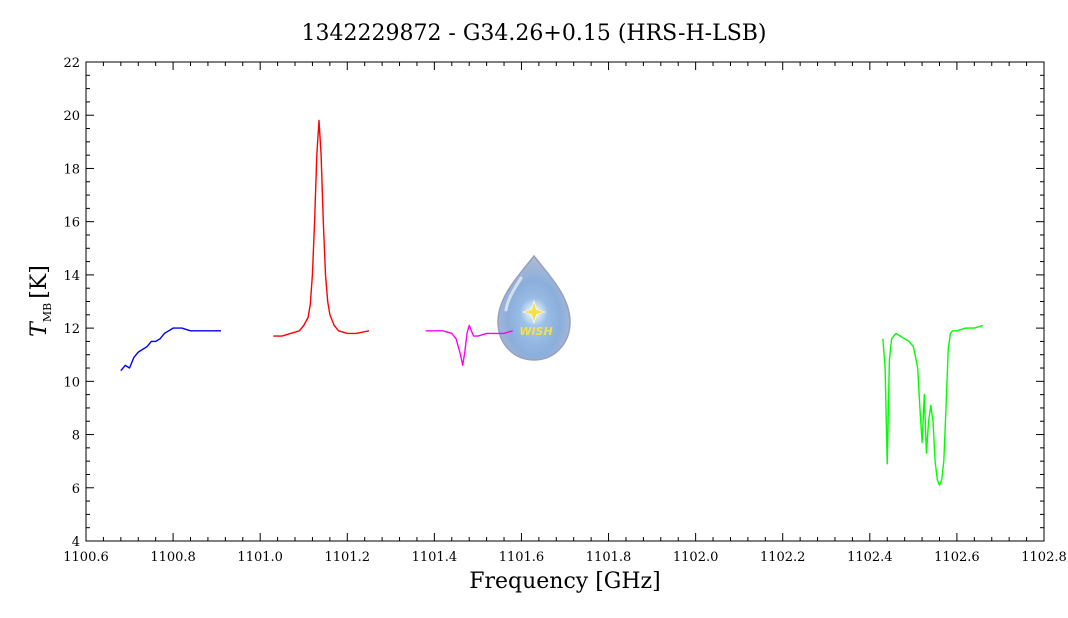 The image size is (1068, 618). I want to click on x-tick-label: 1101.2, so click(348, 557).